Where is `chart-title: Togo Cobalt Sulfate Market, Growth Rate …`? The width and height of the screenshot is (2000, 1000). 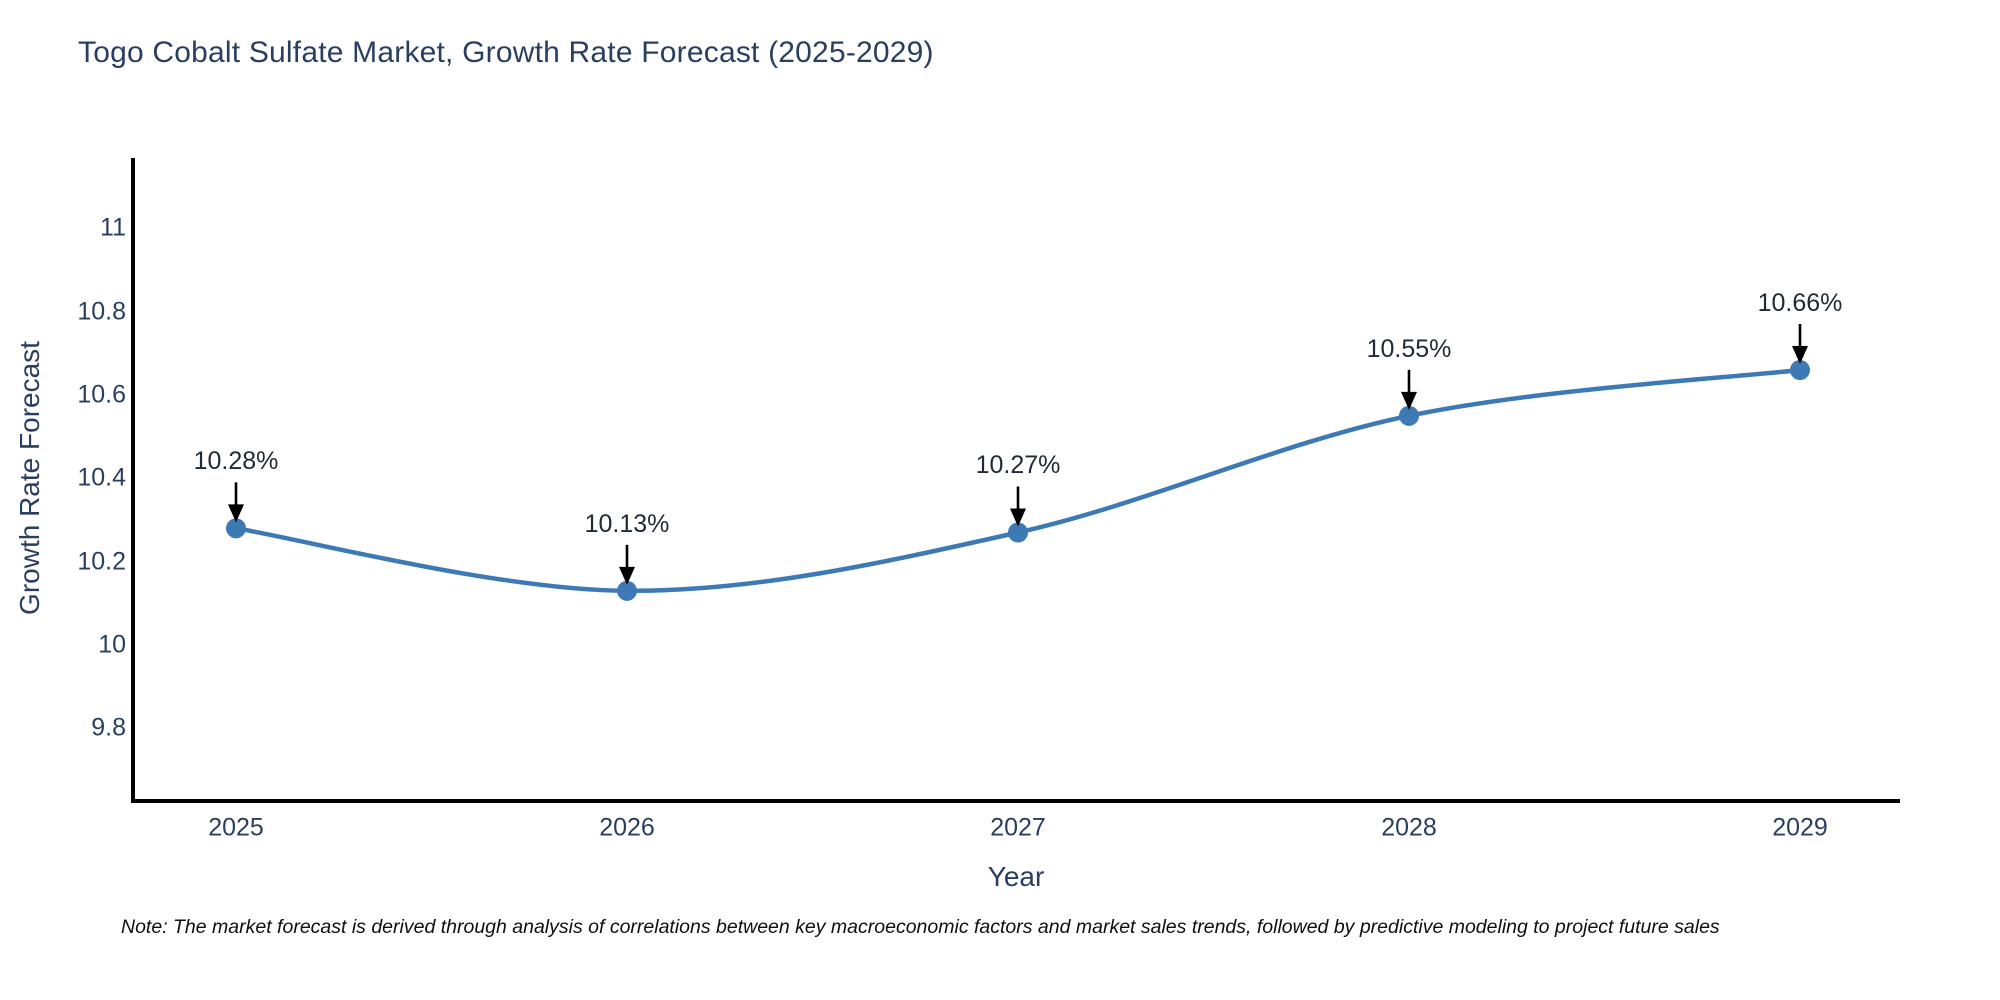
chart-title: Togo Cobalt Sulfate Market, Growth Rate … is located at coordinates (506, 52).